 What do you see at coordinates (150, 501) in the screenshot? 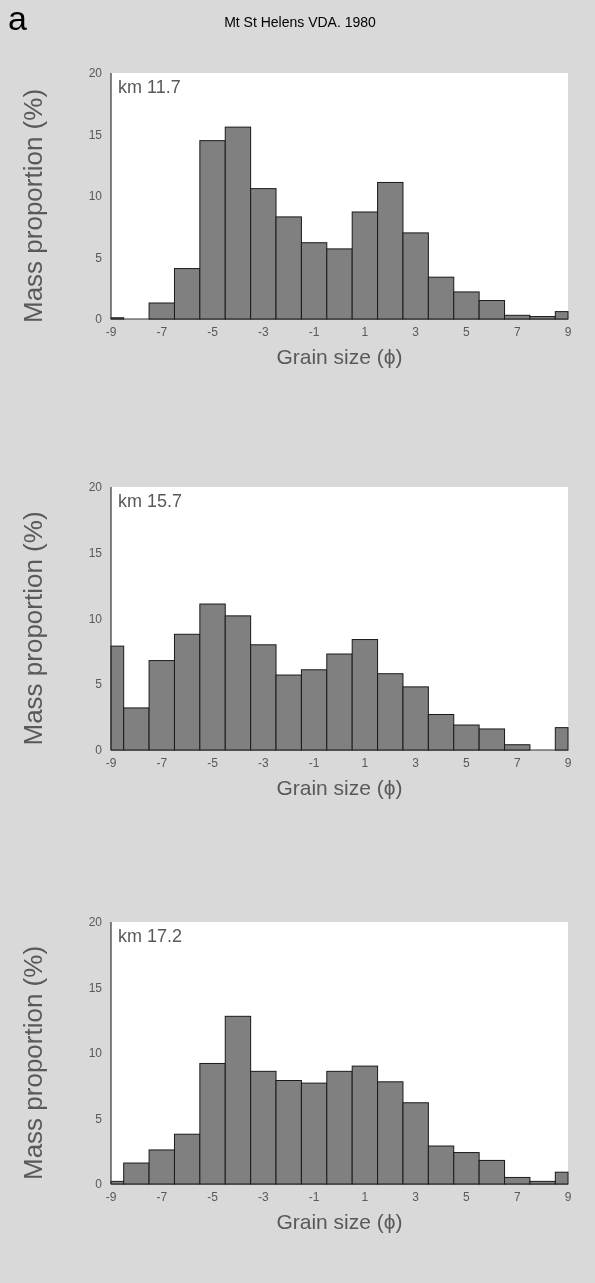
I see `annotation: km 15.7` at bounding box center [150, 501].